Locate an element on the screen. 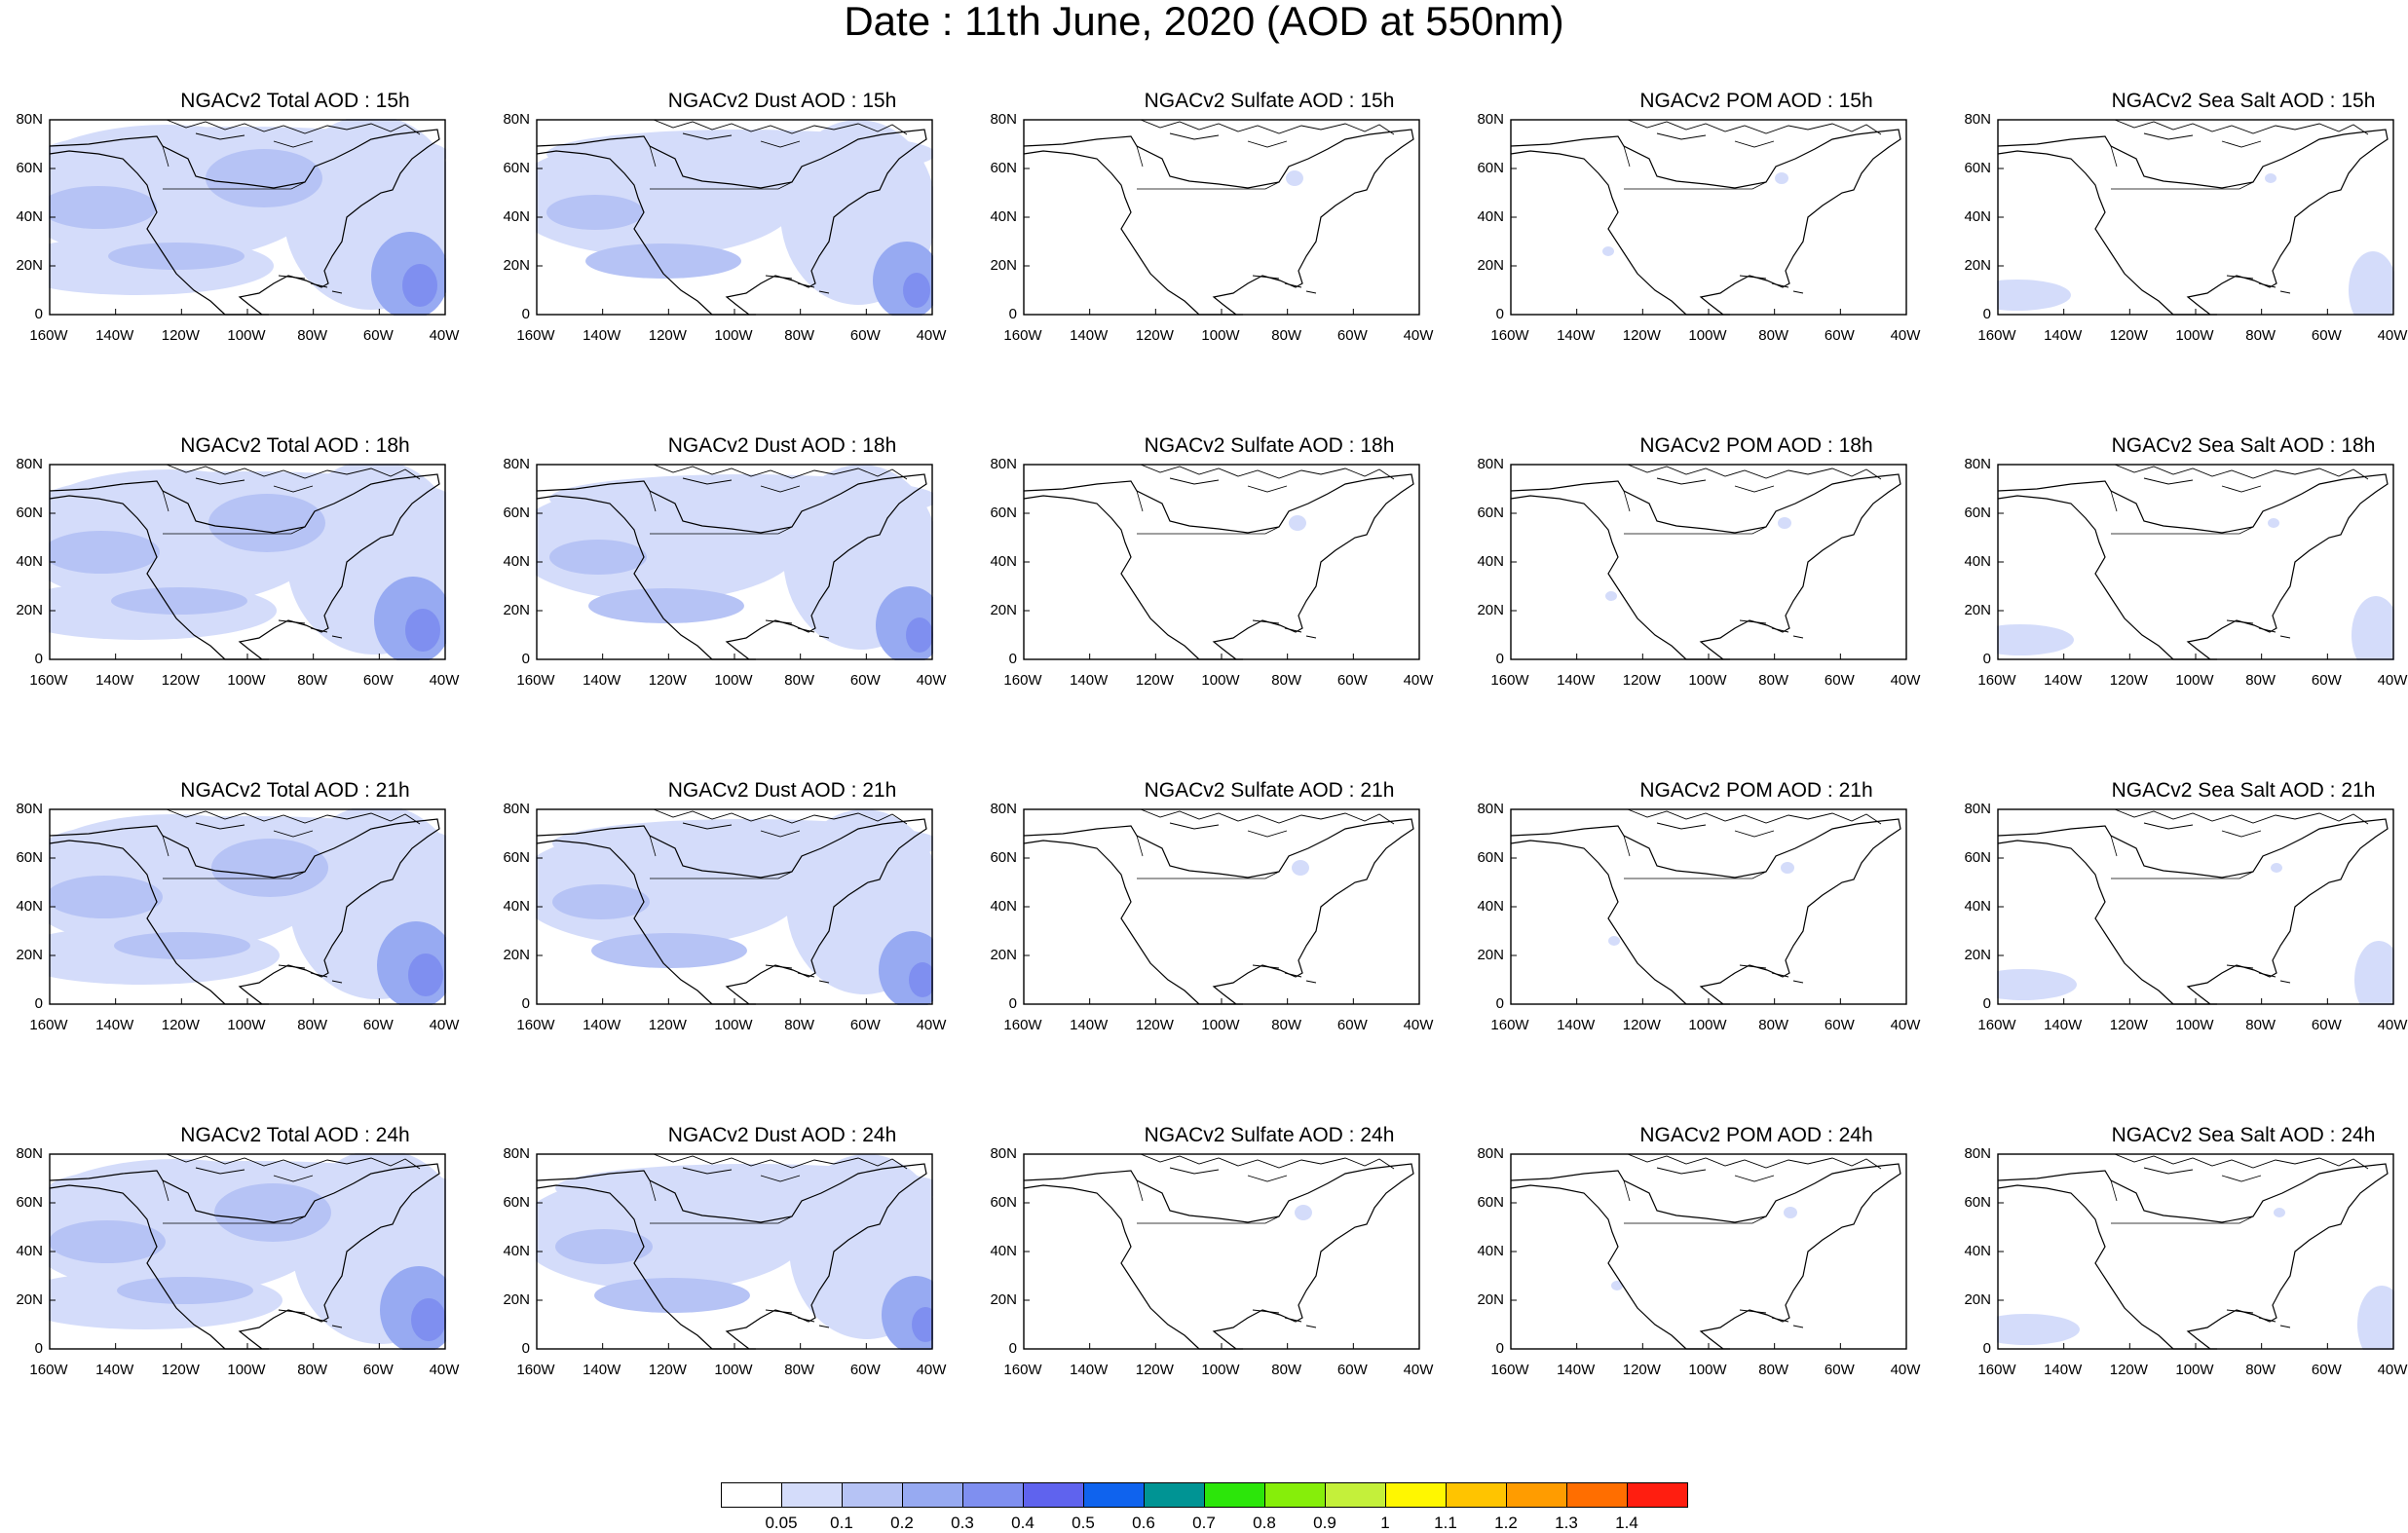  panel-title: NGACv2 POM AOD : 18h is located at coordinates (1756, 446).